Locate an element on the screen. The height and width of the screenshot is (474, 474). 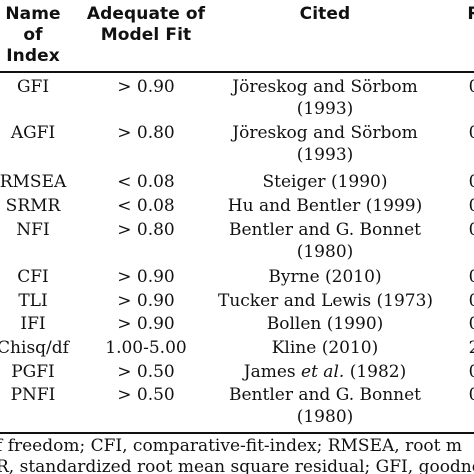
citation-line-1: Bollen (1990) is located at coordinates (325, 324).